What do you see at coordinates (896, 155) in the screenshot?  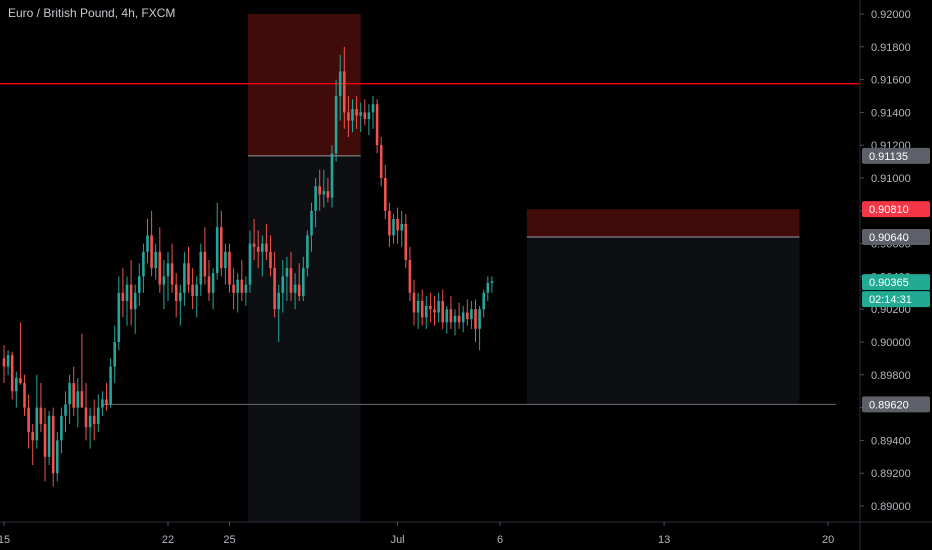 I see `price-tag-bg` at bounding box center [896, 155].